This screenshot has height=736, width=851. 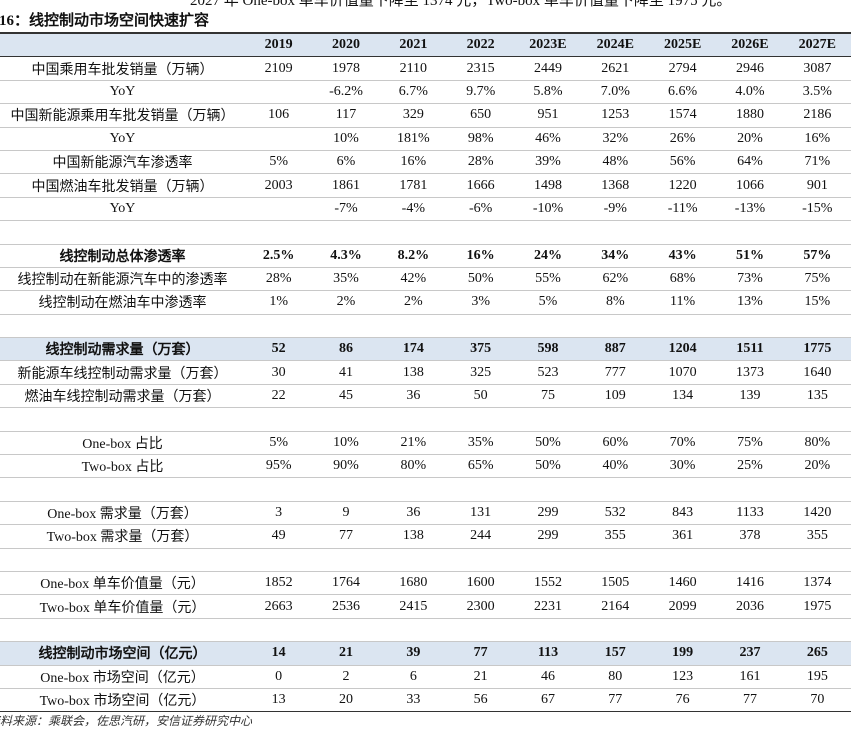 I want to click on row-label: 线控制动需求量（万套）, so click(x=122, y=349).